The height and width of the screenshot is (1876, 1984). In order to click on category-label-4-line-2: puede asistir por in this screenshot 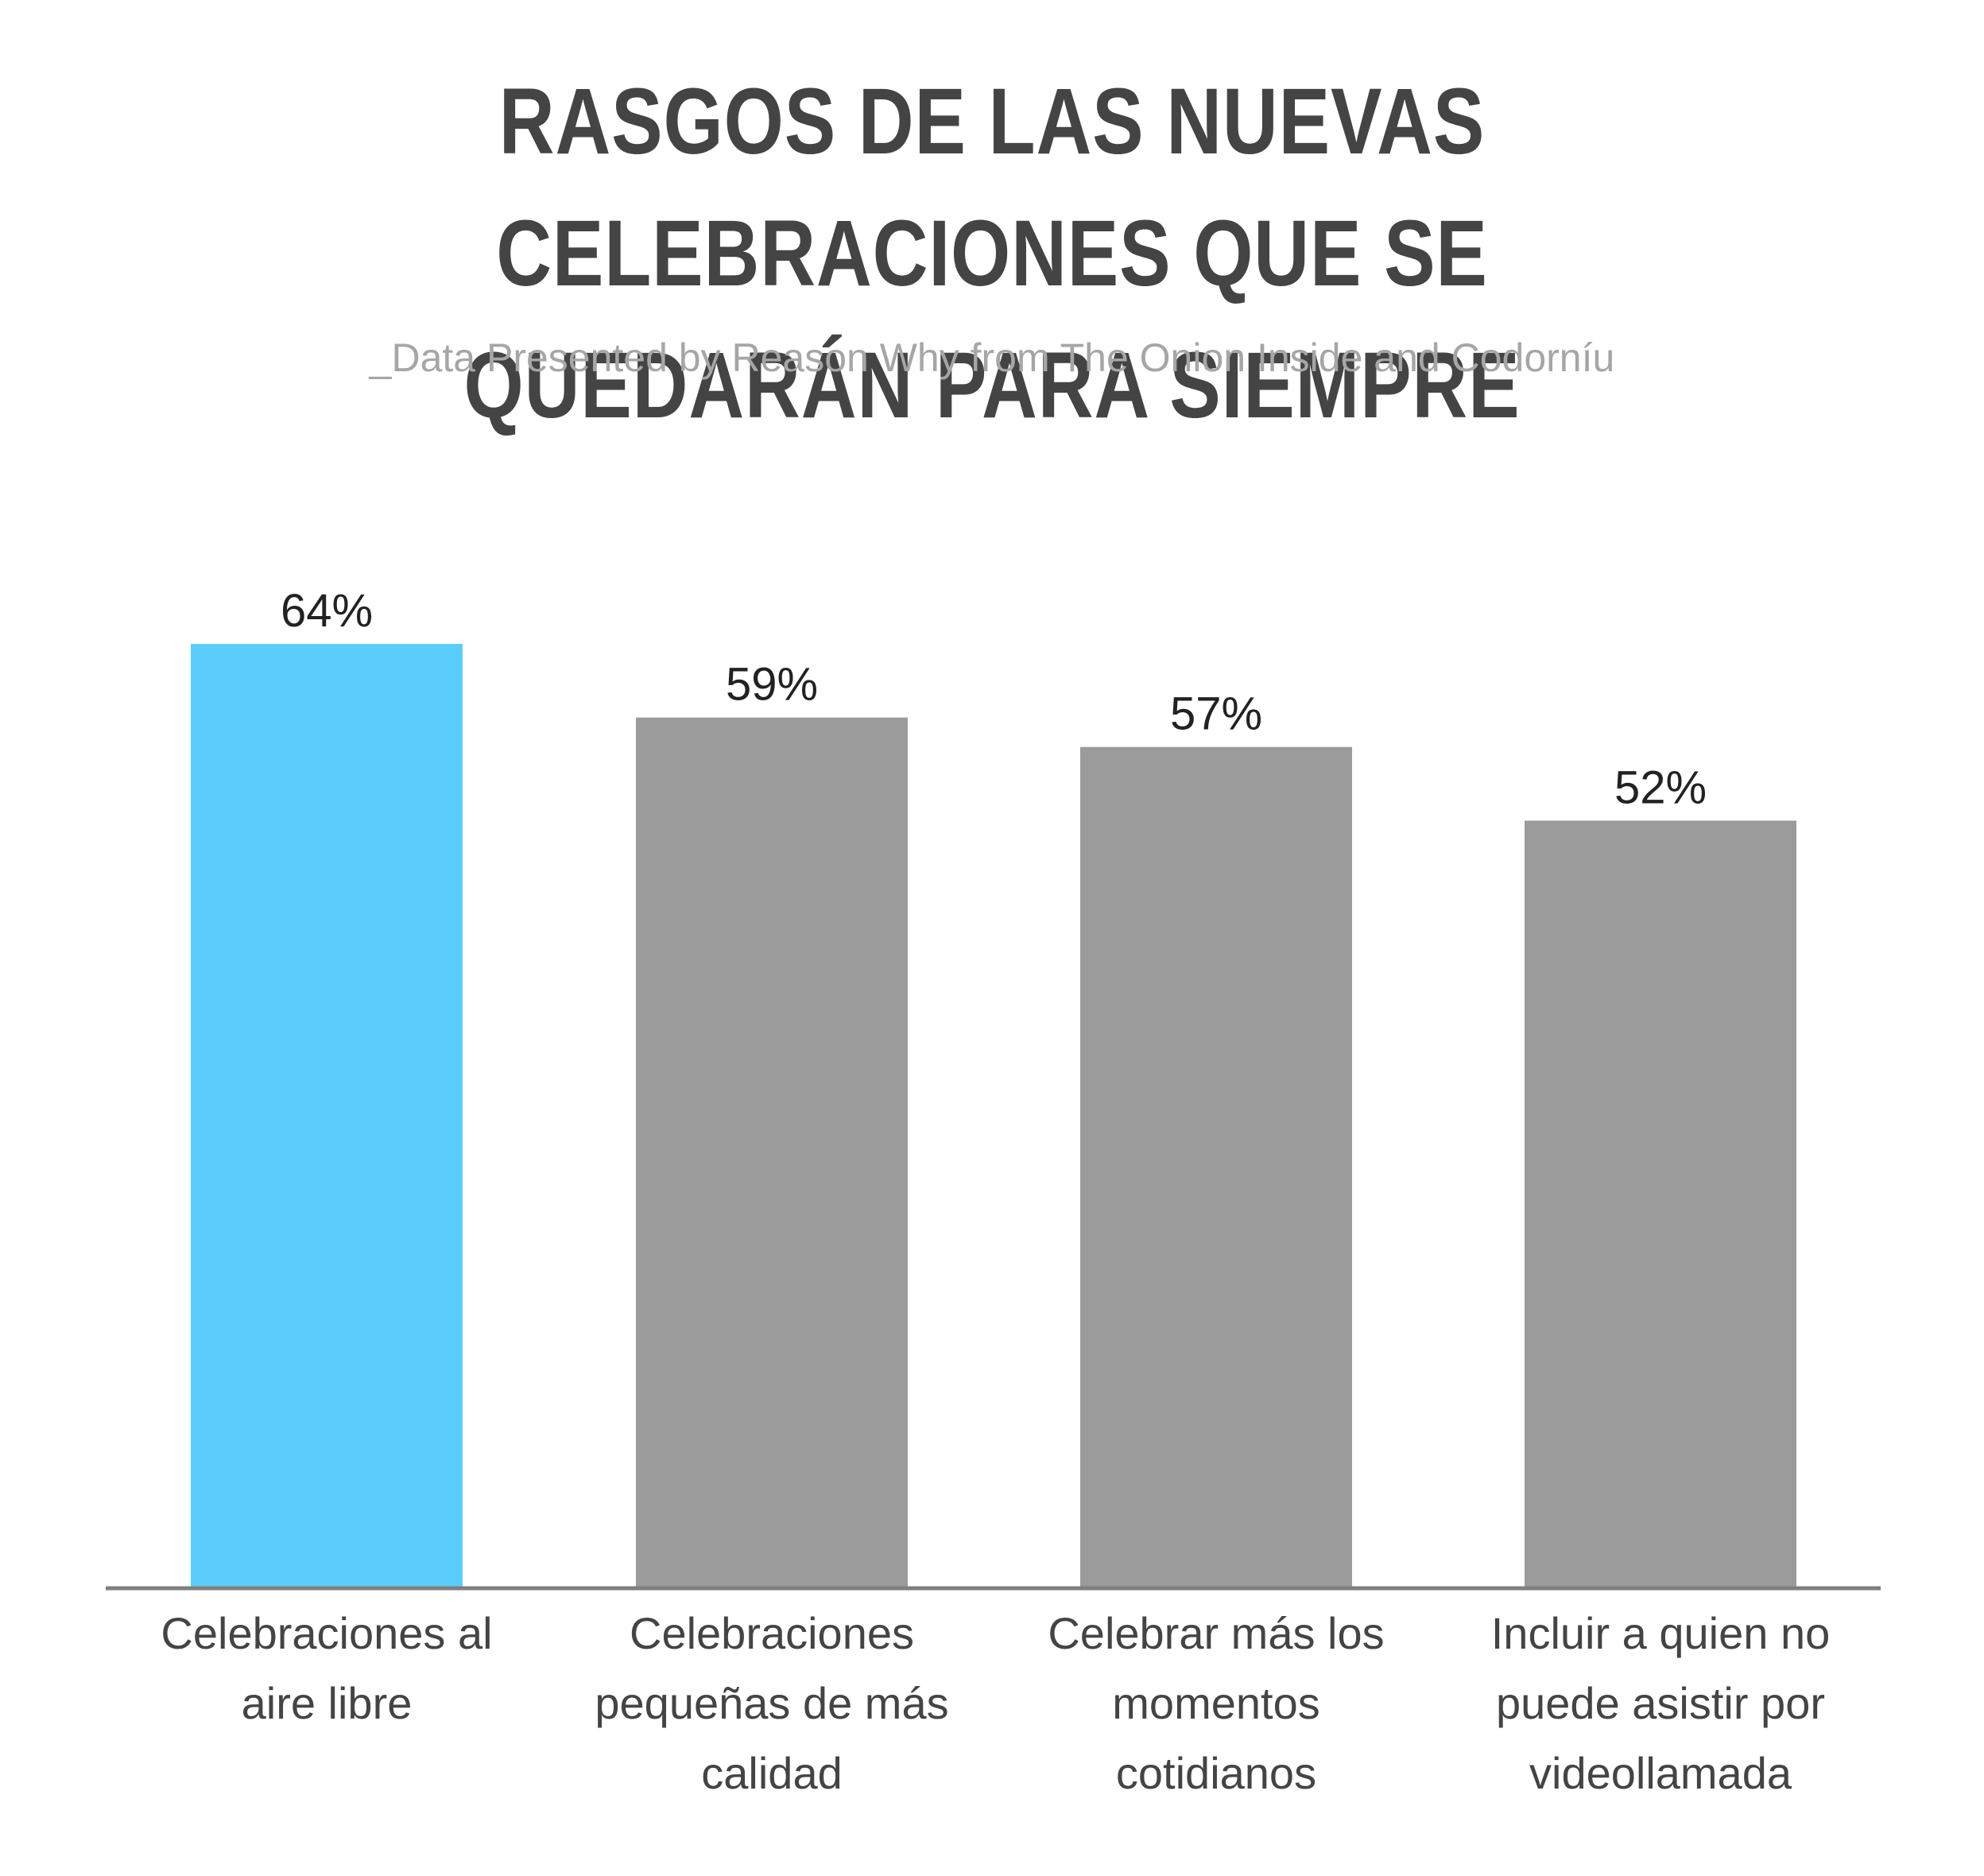, I will do `click(1660, 1703)`.